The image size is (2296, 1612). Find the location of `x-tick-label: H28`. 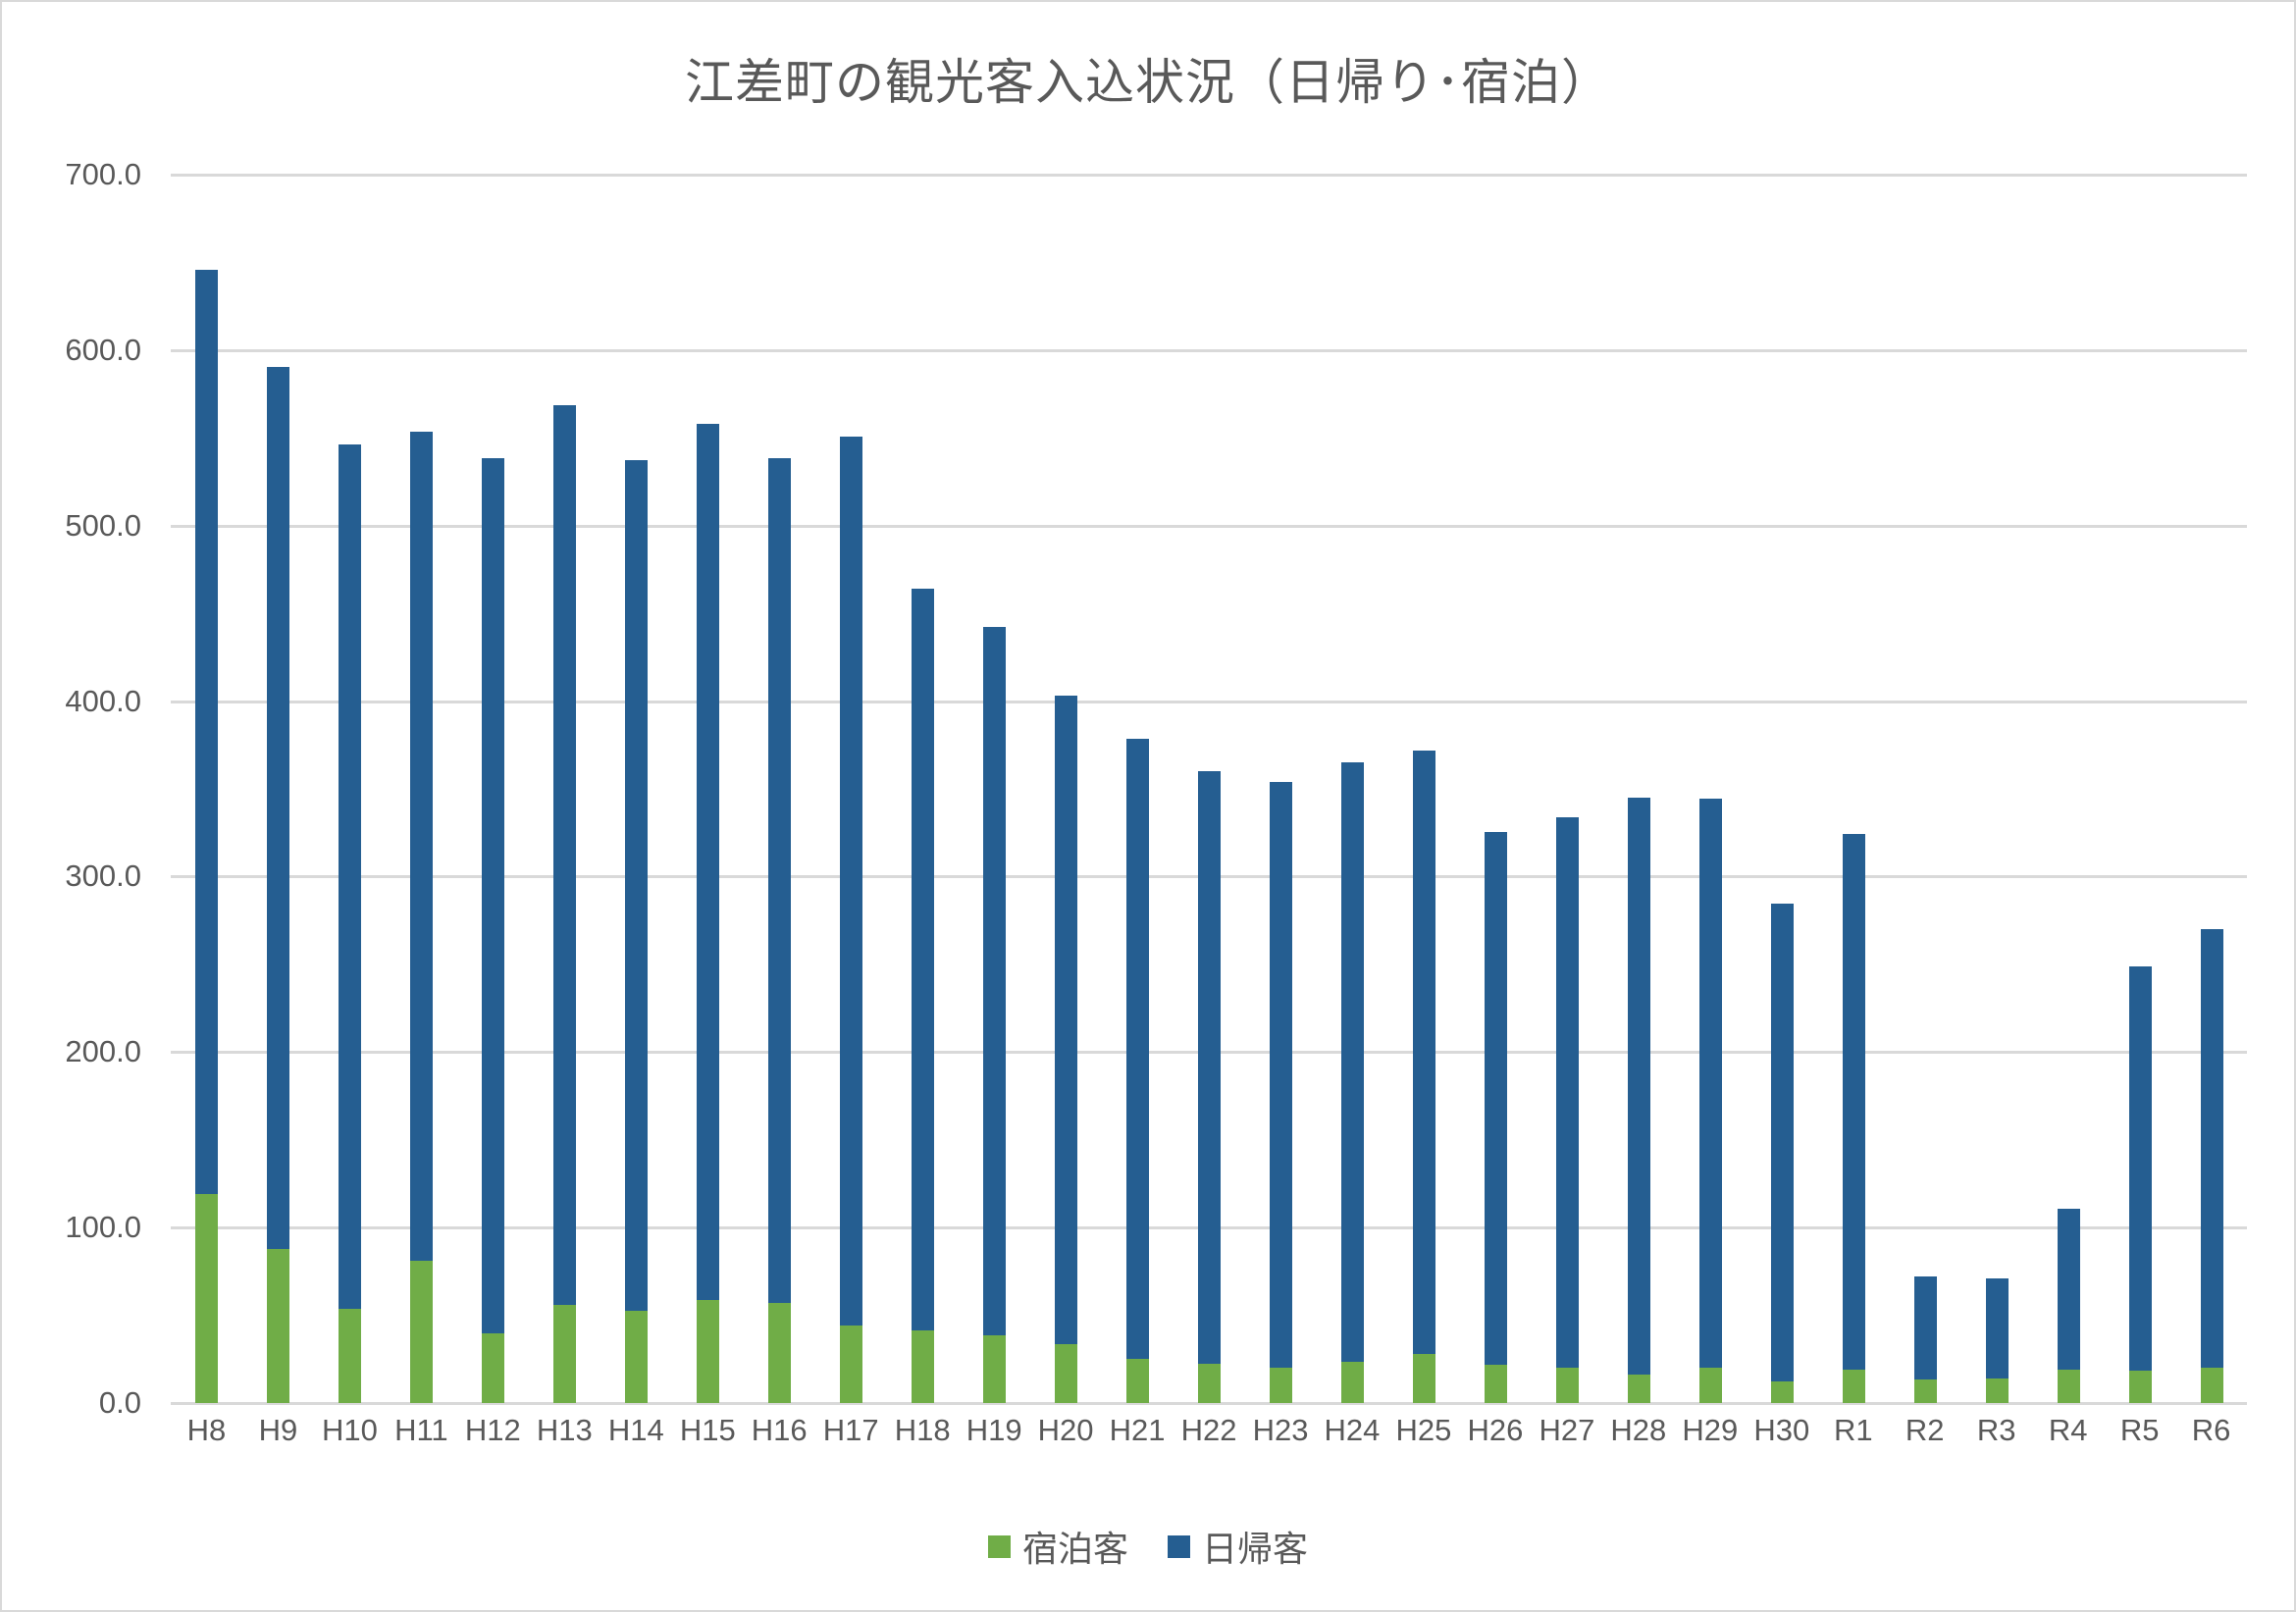

x-tick-label: H28 is located at coordinates (1638, 1430).